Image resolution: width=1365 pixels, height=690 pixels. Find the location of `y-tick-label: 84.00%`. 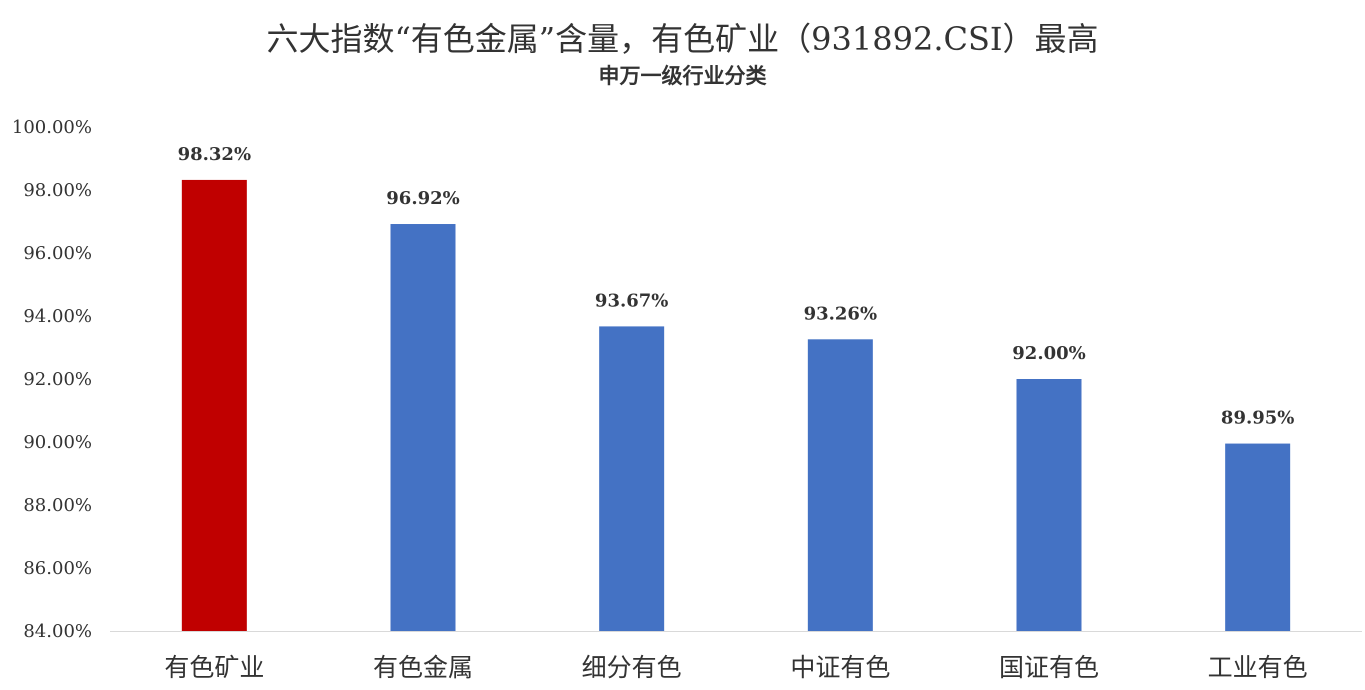

y-tick-label: 84.00% is located at coordinates (57, 631).